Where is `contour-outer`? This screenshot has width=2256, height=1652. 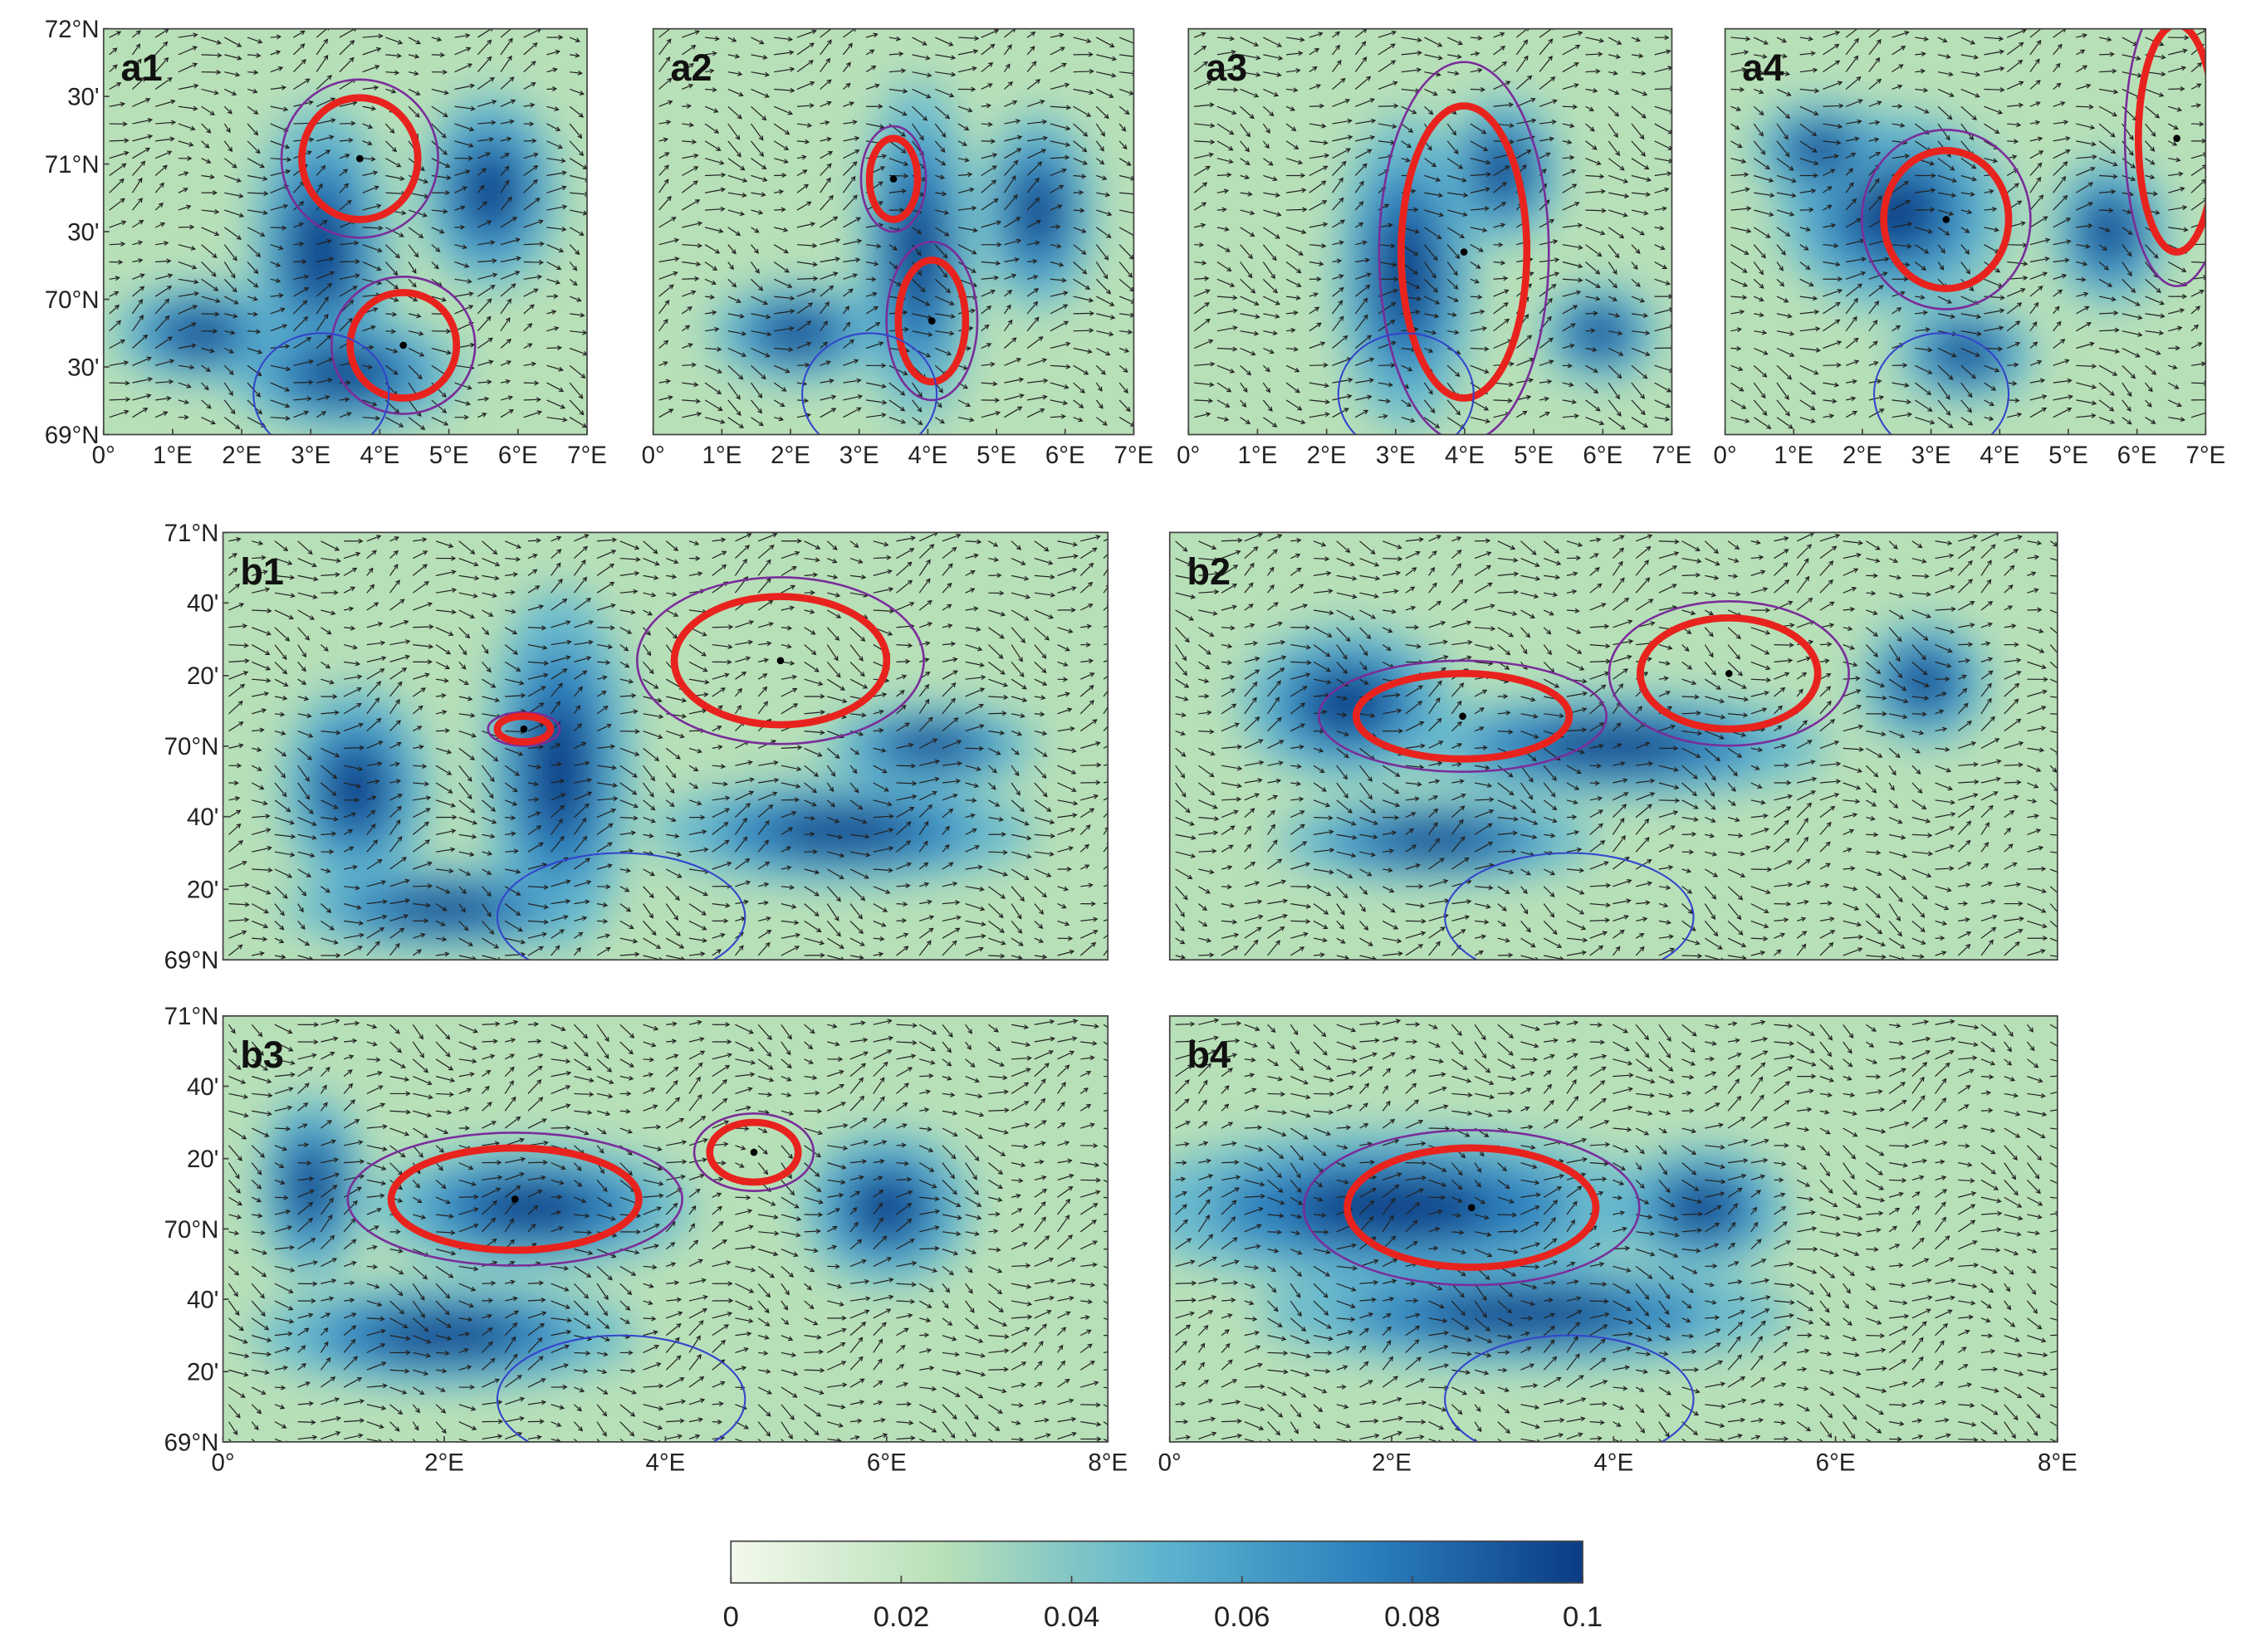 contour-outer is located at coordinates (893, 179).